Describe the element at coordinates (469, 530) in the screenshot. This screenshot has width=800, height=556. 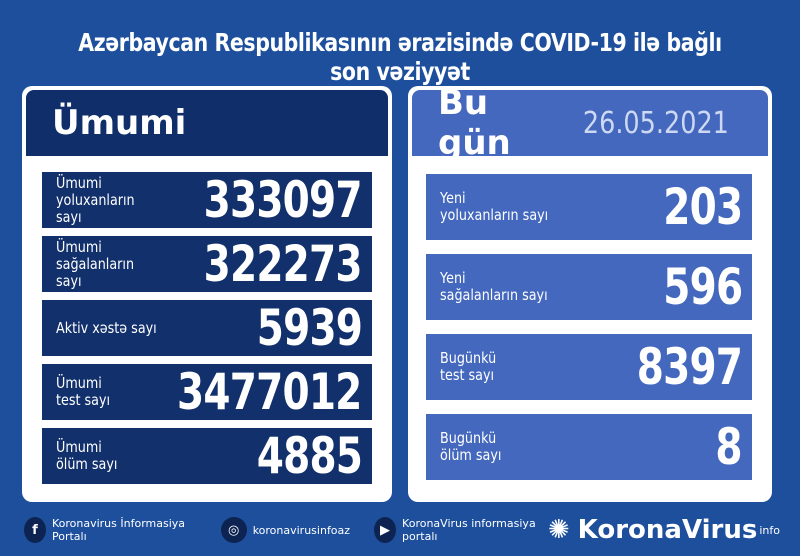
I see `youtube-label: KoronaVirus informasiya portalı` at that location.